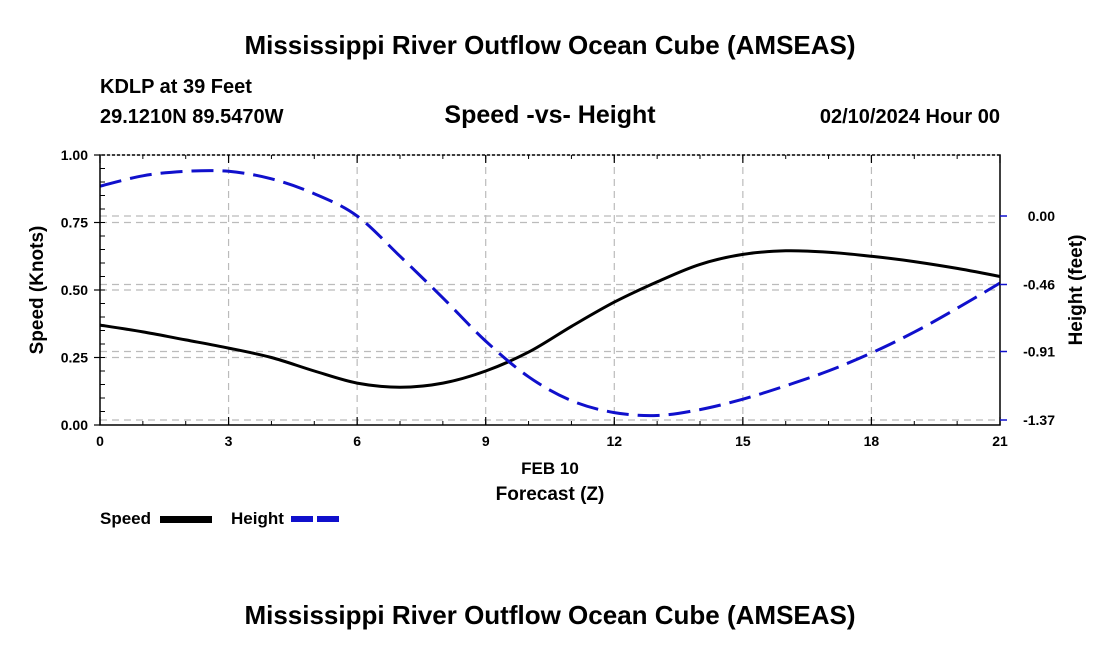 Image resolution: width=1100 pixels, height=650 pixels. Describe the element at coordinates (176, 87) in the screenshot. I see `station-label: KDLP at 39 Feet` at that location.